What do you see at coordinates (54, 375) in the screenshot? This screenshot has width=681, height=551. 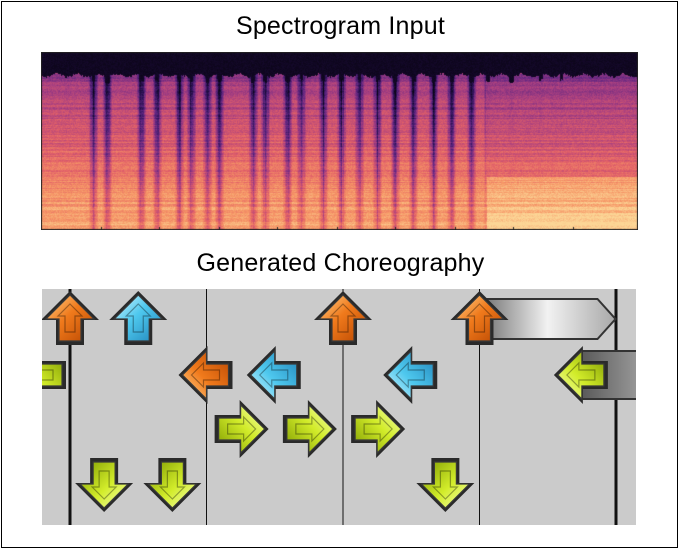 I see `arrow-left-note-partial` at bounding box center [54, 375].